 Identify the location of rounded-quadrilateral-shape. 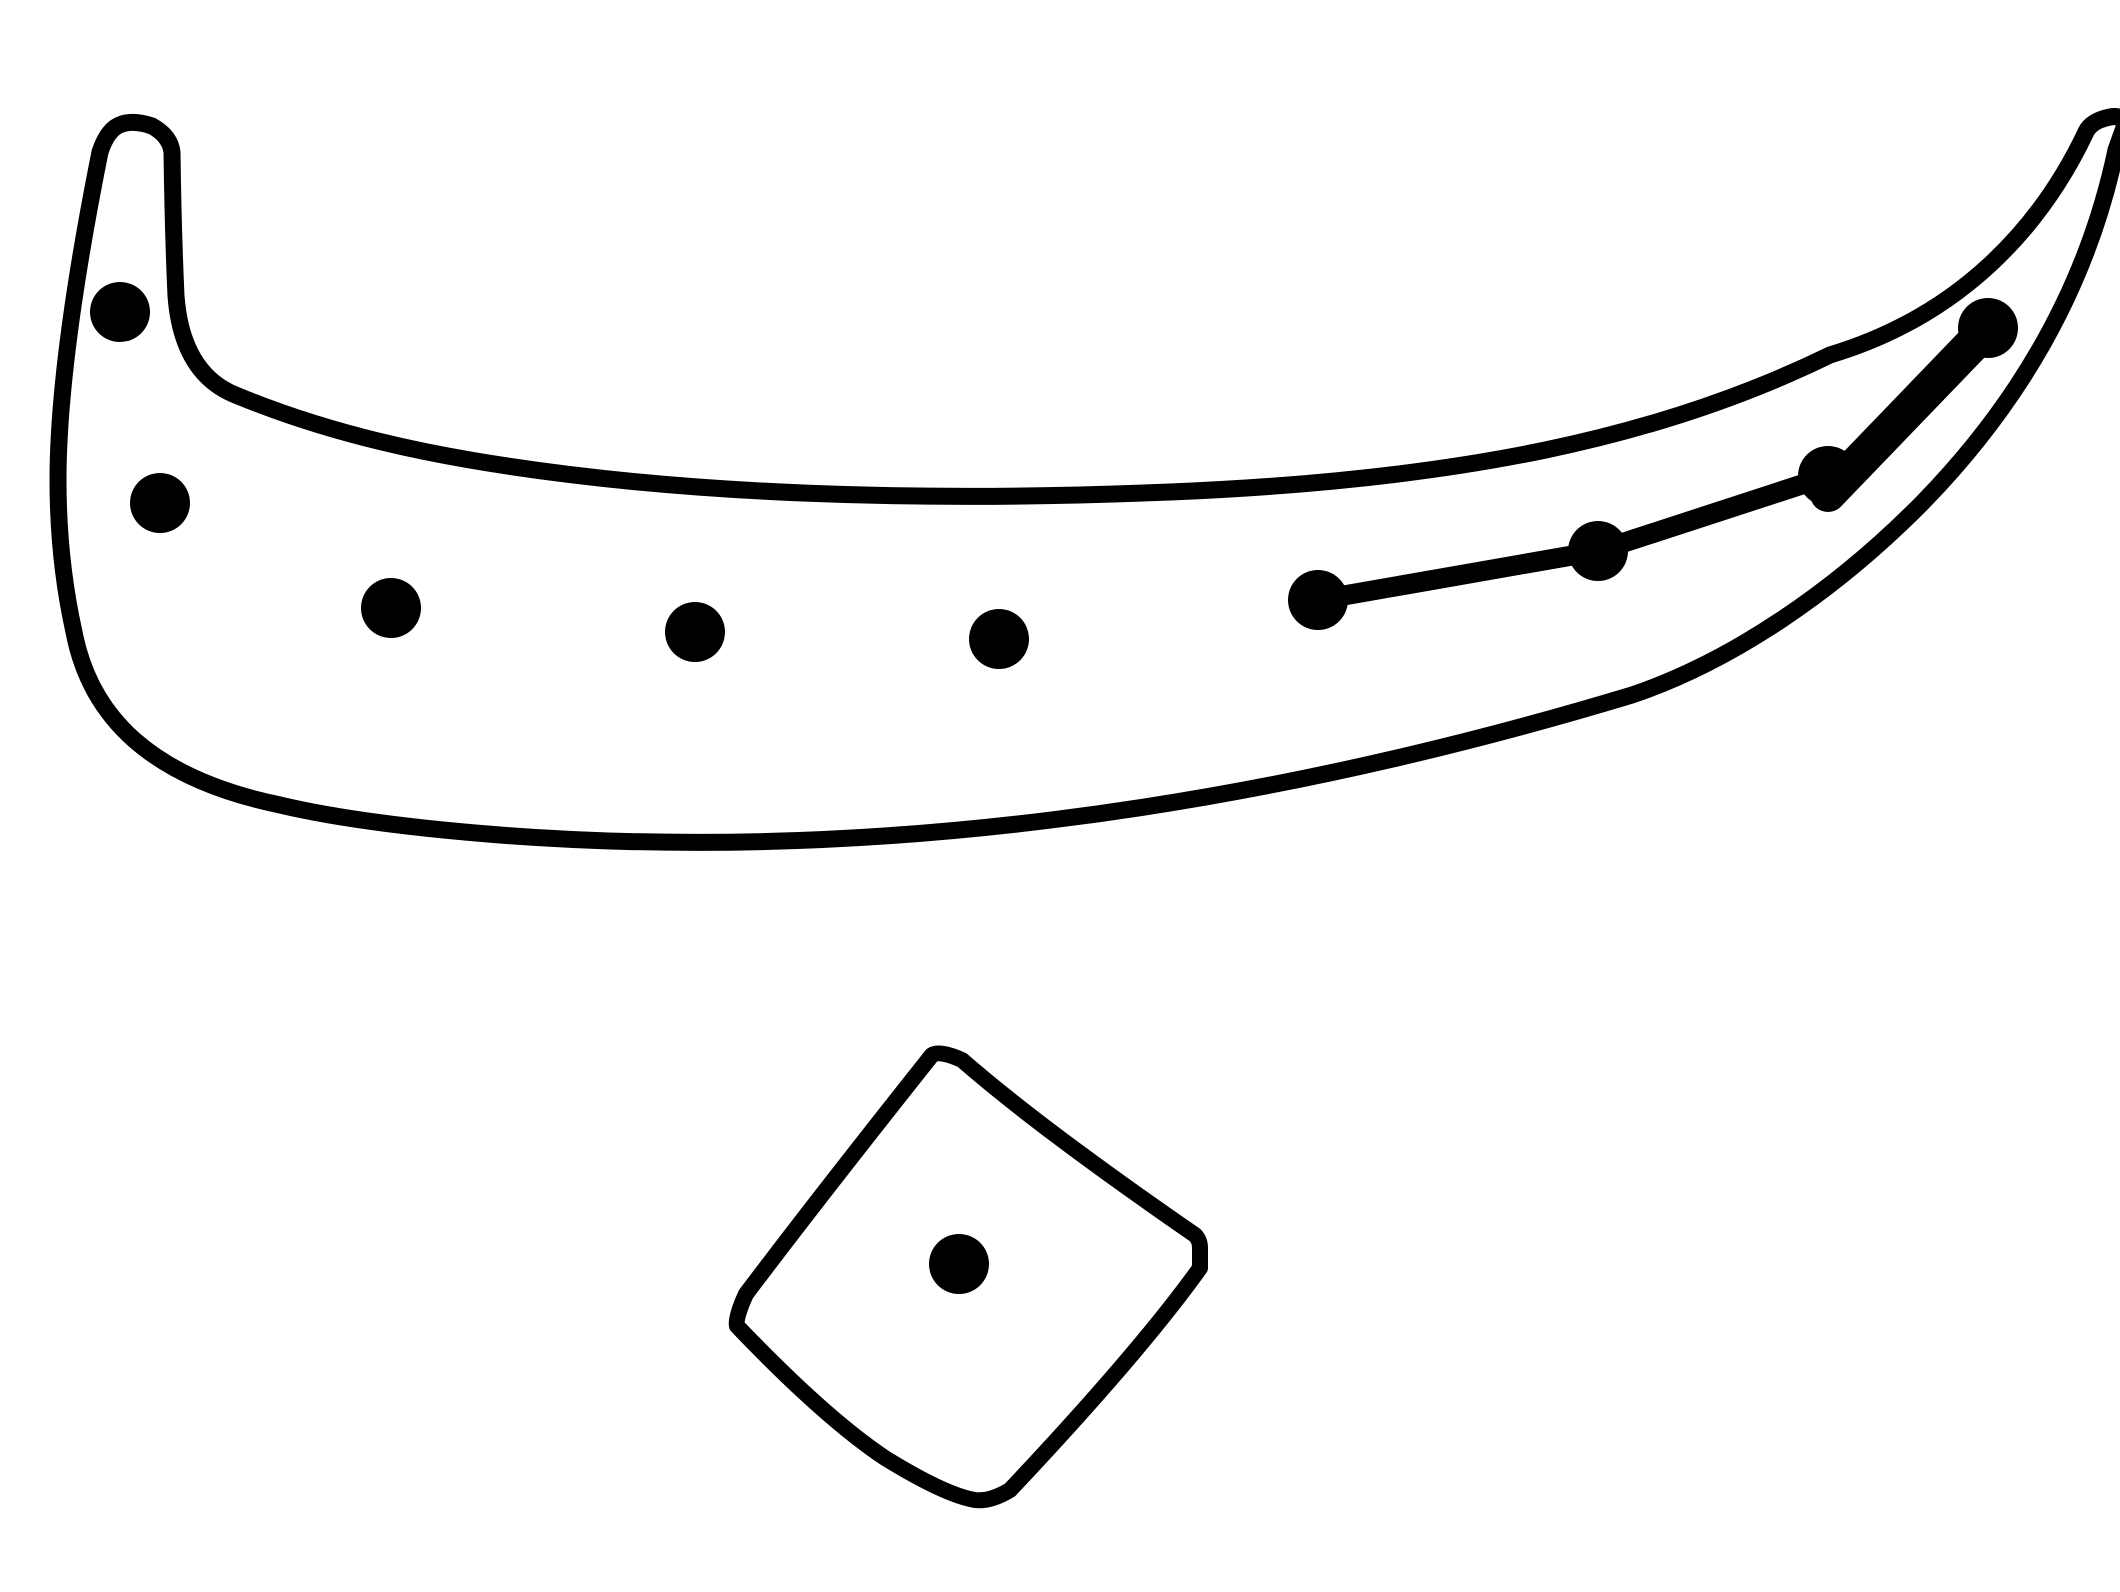
(968, 1277).